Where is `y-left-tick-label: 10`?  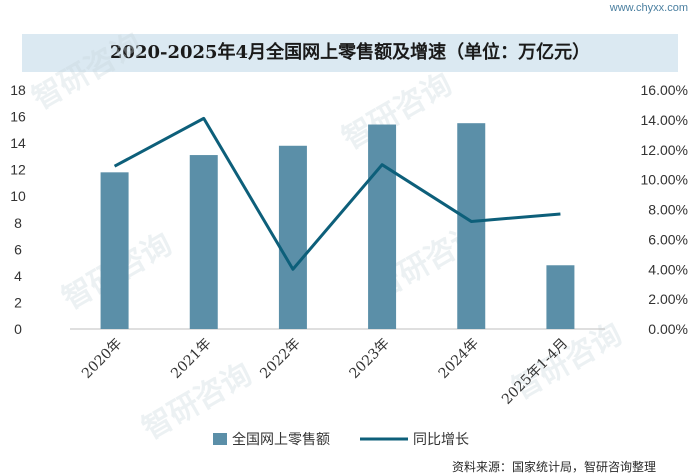
y-left-tick-label: 10 is located at coordinates (18, 196).